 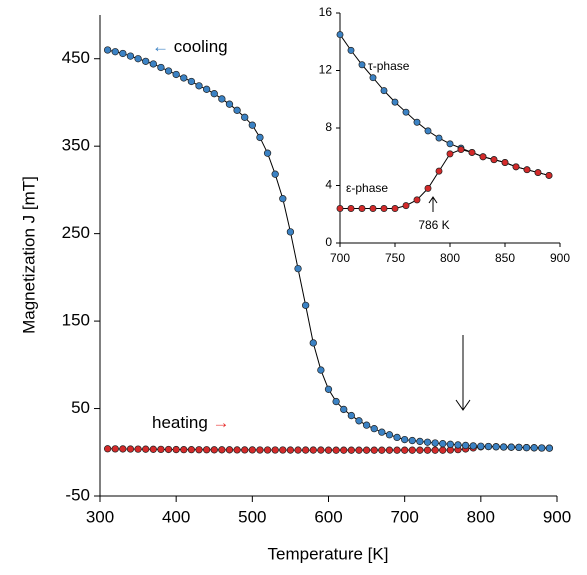 What do you see at coordinates (252, 516) in the screenshot?
I see `x-tick-label: 500` at bounding box center [252, 516].